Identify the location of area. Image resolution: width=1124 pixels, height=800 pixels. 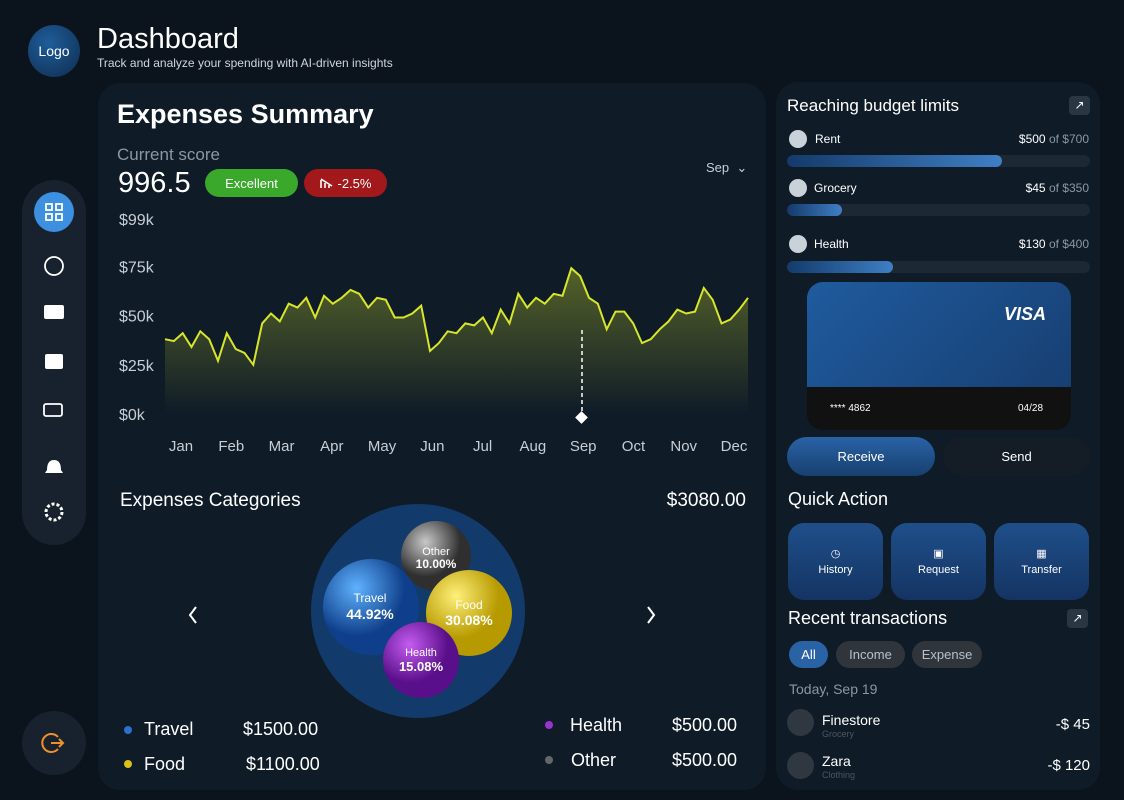
(456, 341).